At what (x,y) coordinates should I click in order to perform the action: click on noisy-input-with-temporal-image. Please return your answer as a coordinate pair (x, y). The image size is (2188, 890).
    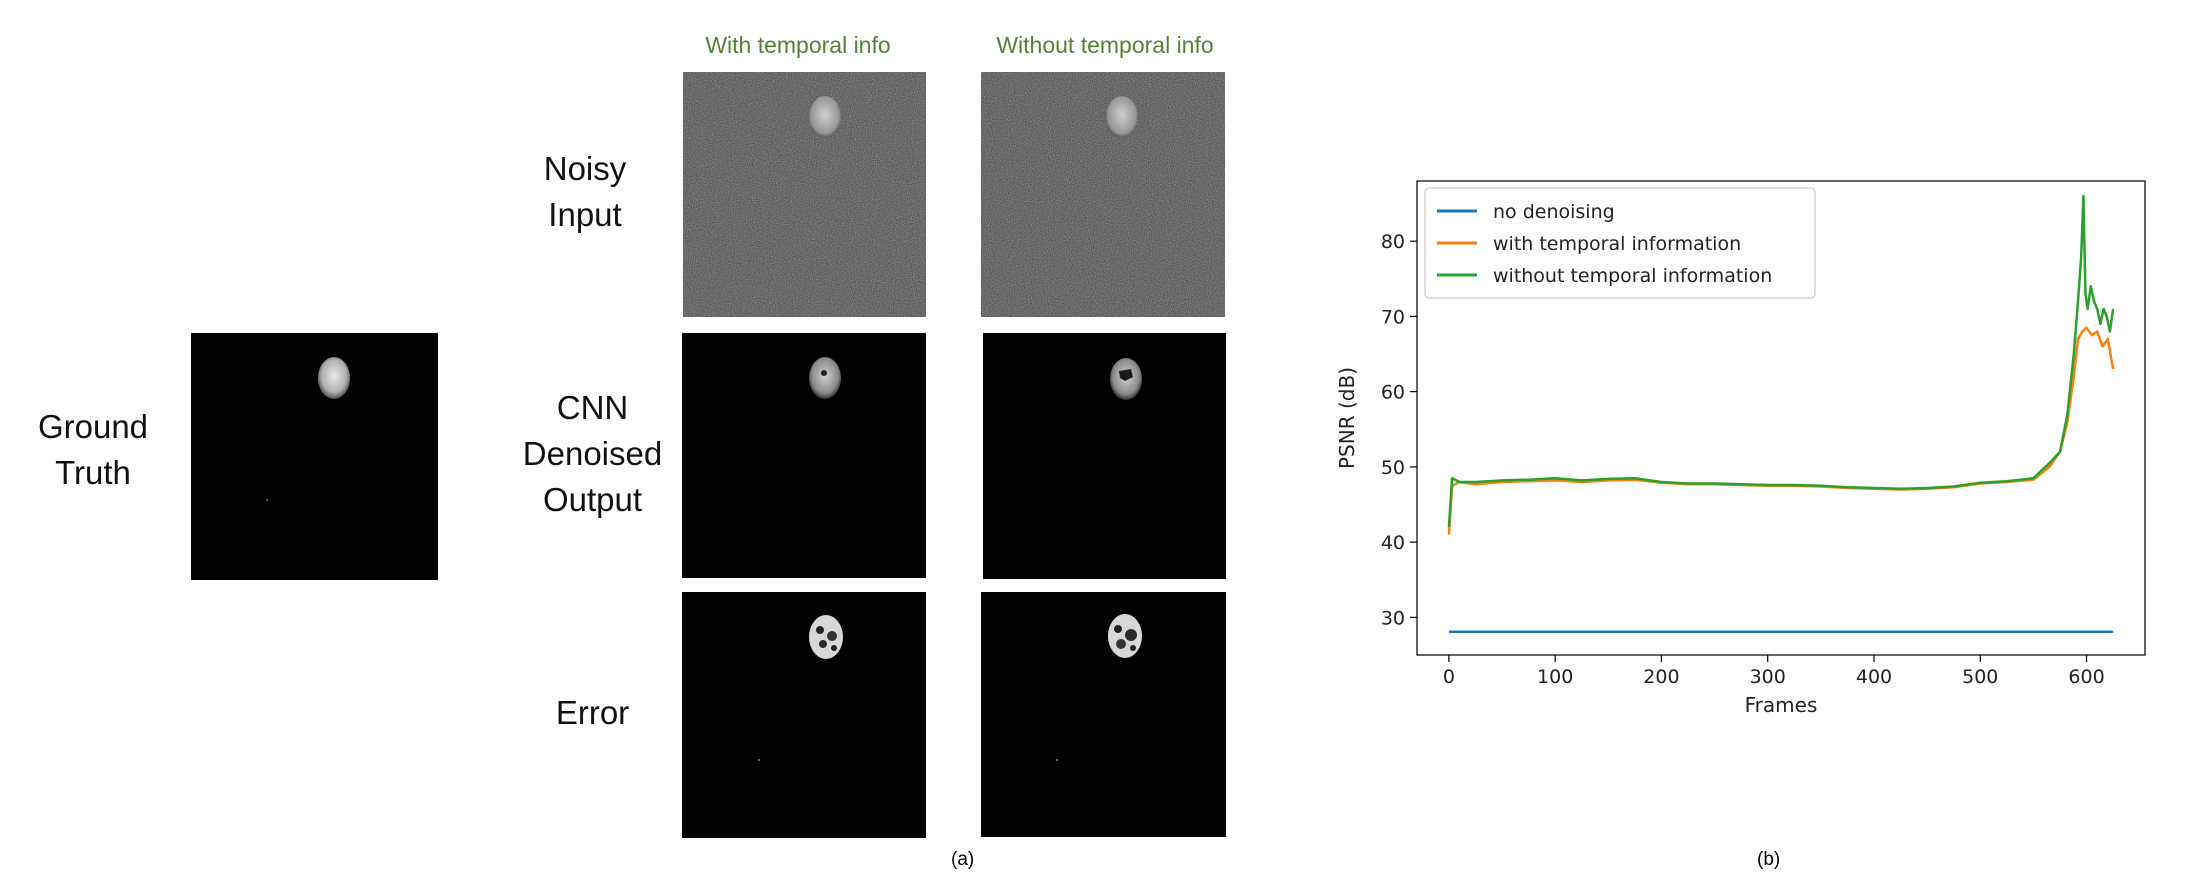
    Looking at the image, I should click on (804, 194).